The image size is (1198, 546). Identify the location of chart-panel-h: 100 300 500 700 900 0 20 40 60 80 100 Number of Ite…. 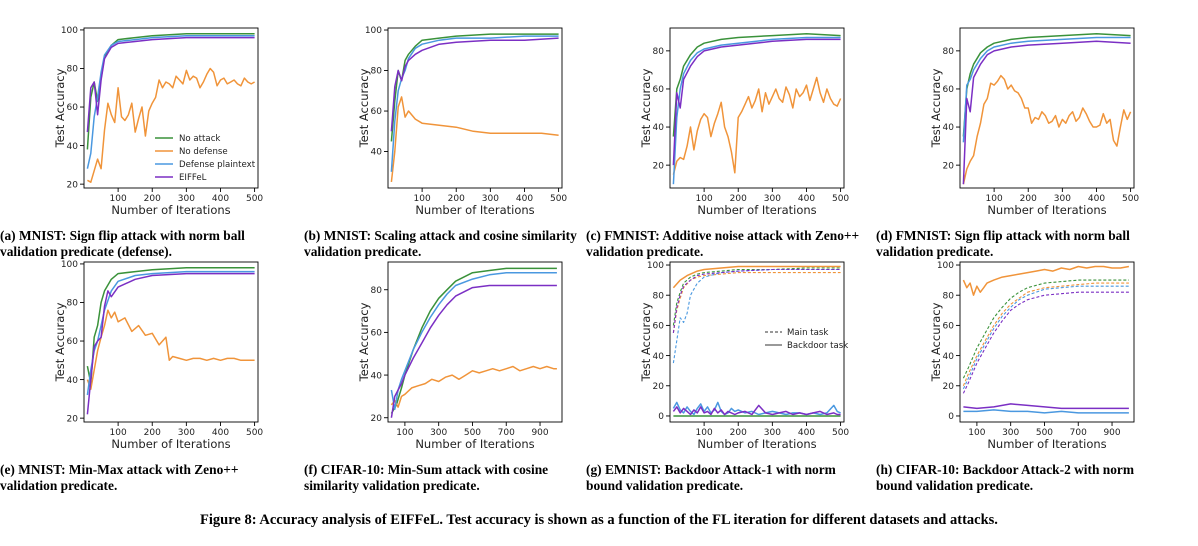
(1015, 374).